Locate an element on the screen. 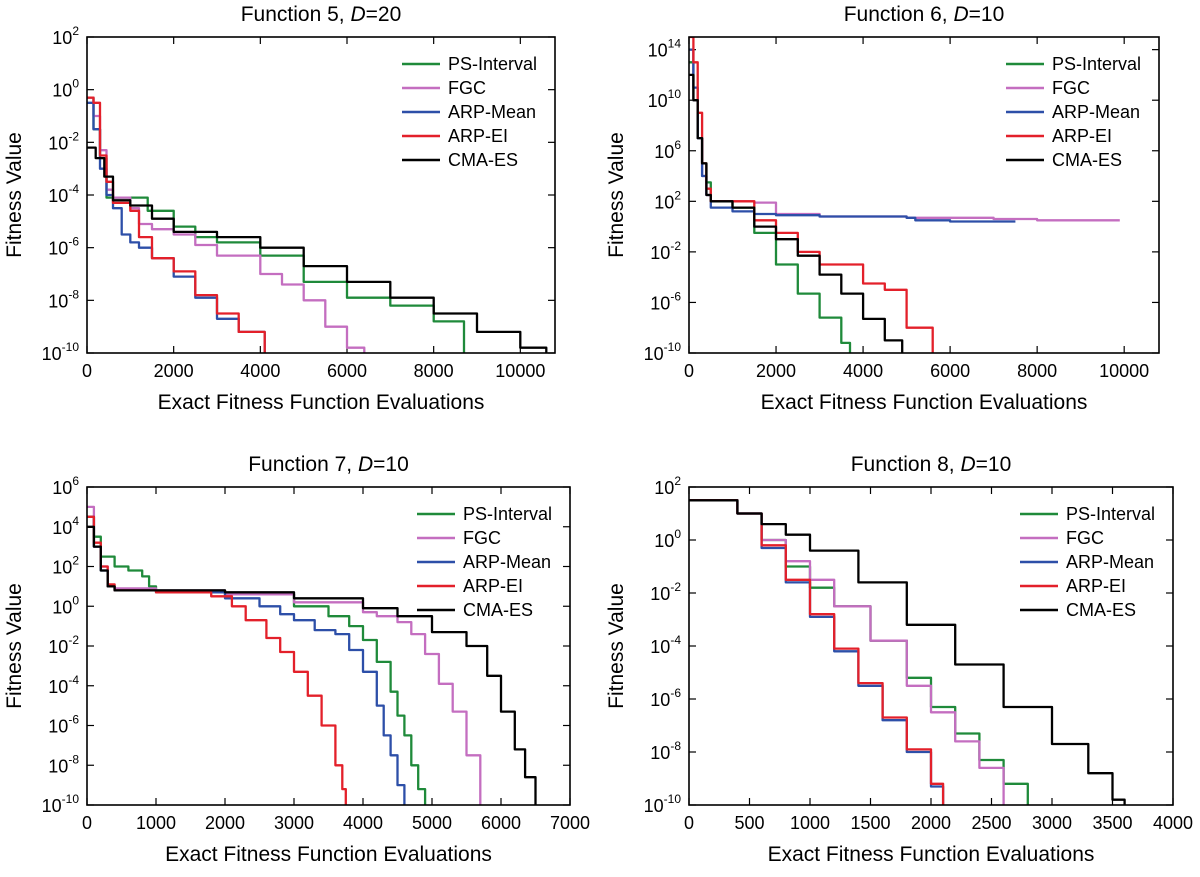  chart-title: Function 8, D=10 is located at coordinates (931, 464).